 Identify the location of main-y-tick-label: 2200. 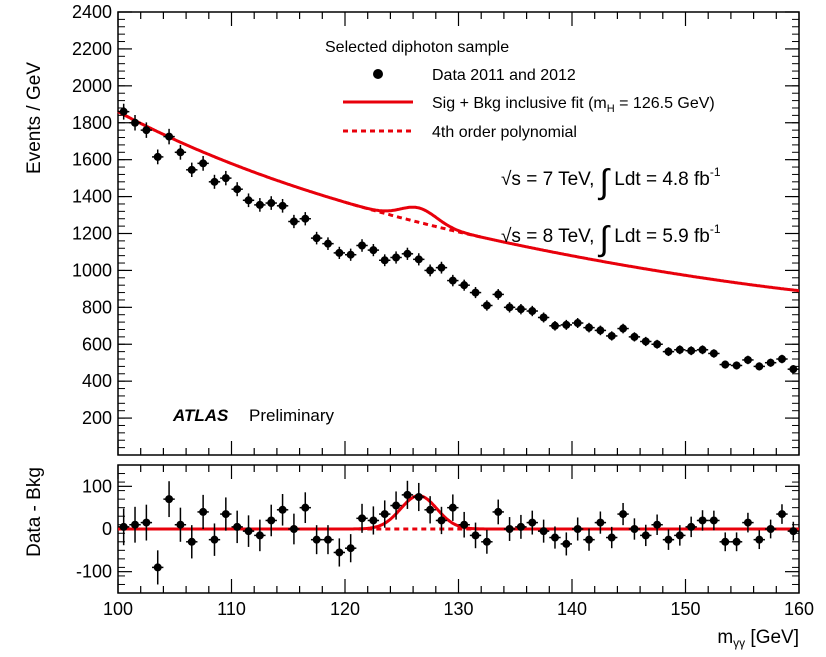
(92, 49).